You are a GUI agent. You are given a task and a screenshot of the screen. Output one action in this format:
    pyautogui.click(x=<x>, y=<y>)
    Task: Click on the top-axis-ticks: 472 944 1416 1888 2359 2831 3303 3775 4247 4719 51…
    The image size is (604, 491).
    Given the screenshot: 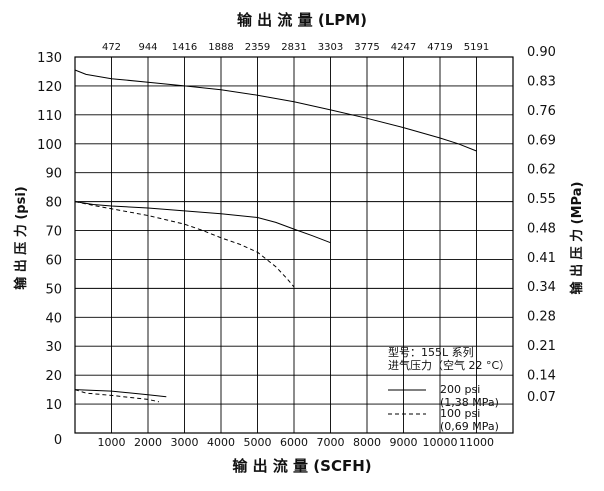 What is the action you would take?
    pyautogui.click(x=295, y=47)
    